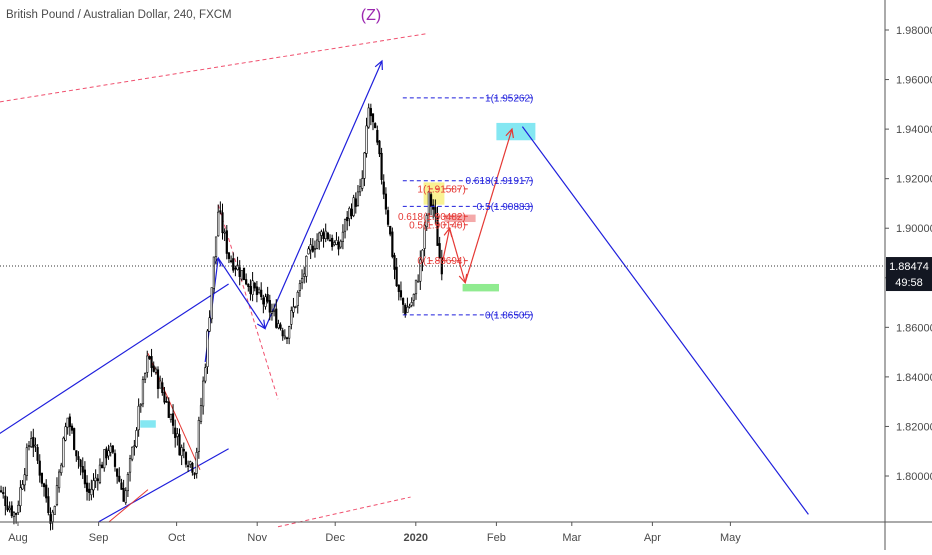 This screenshot has height=555, width=932. Describe the element at coordinates (460, 218) in the screenshot. I see `sell-zone` at that location.